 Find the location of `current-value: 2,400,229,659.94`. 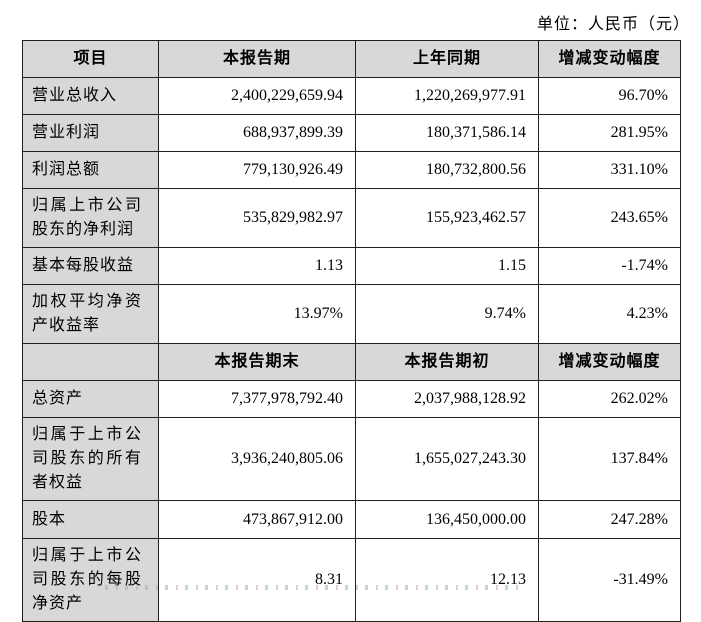

current-value: 2,400,229,659.94 is located at coordinates (257, 96).